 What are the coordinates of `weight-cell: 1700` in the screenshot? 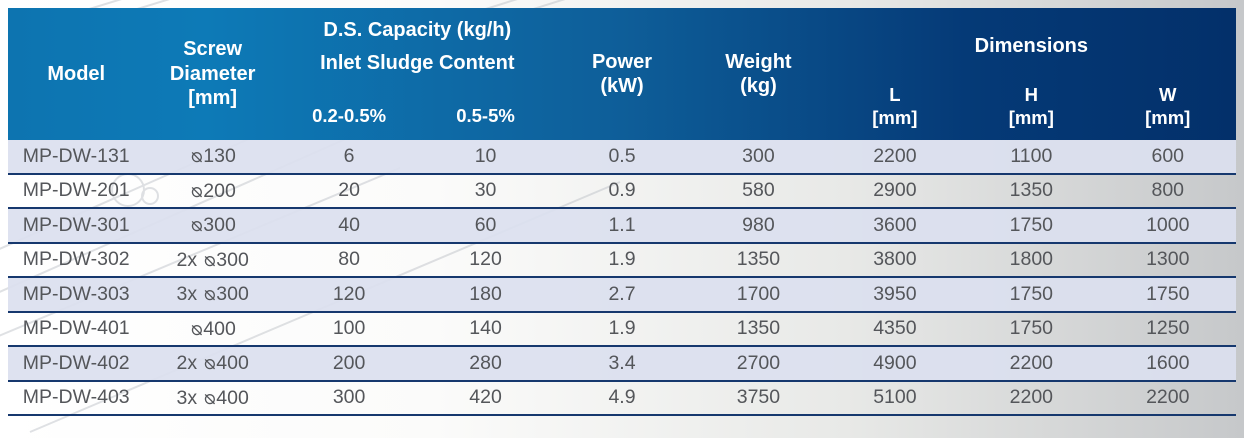 It's located at (758, 293).